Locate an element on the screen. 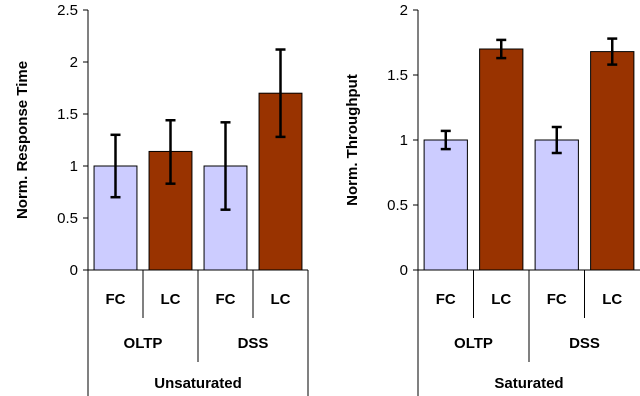 The height and width of the screenshot is (396, 640). right-group-label: Saturated is located at coordinates (528, 383).